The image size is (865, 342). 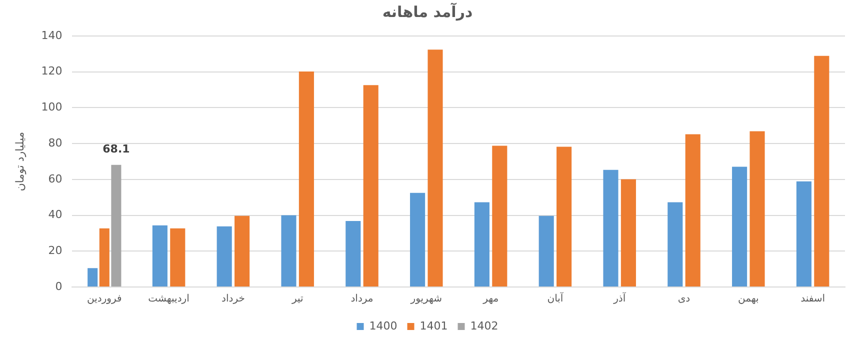 I want to click on y-tick-label: 0, so click(x=58, y=286).